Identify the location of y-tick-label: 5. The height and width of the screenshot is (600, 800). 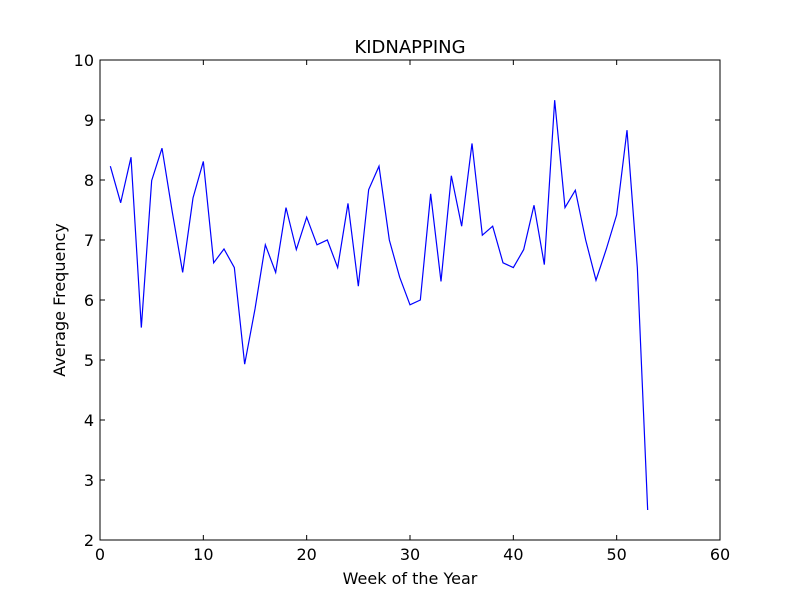
(89, 360).